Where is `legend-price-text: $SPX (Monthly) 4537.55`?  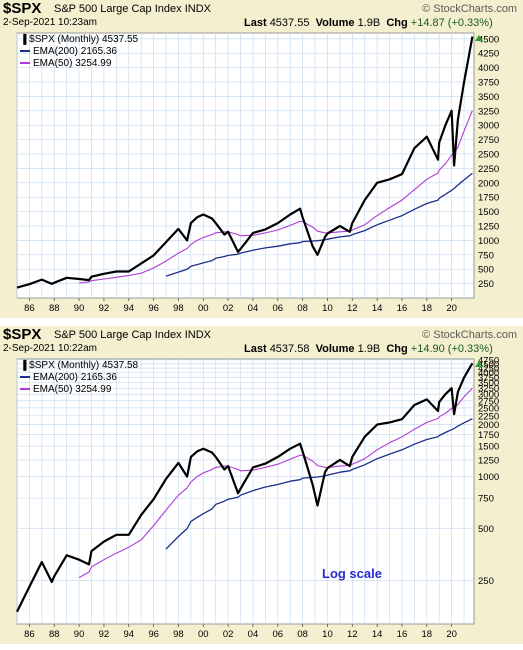 legend-price-text: $SPX (Monthly) 4537.55 is located at coordinates (84, 39).